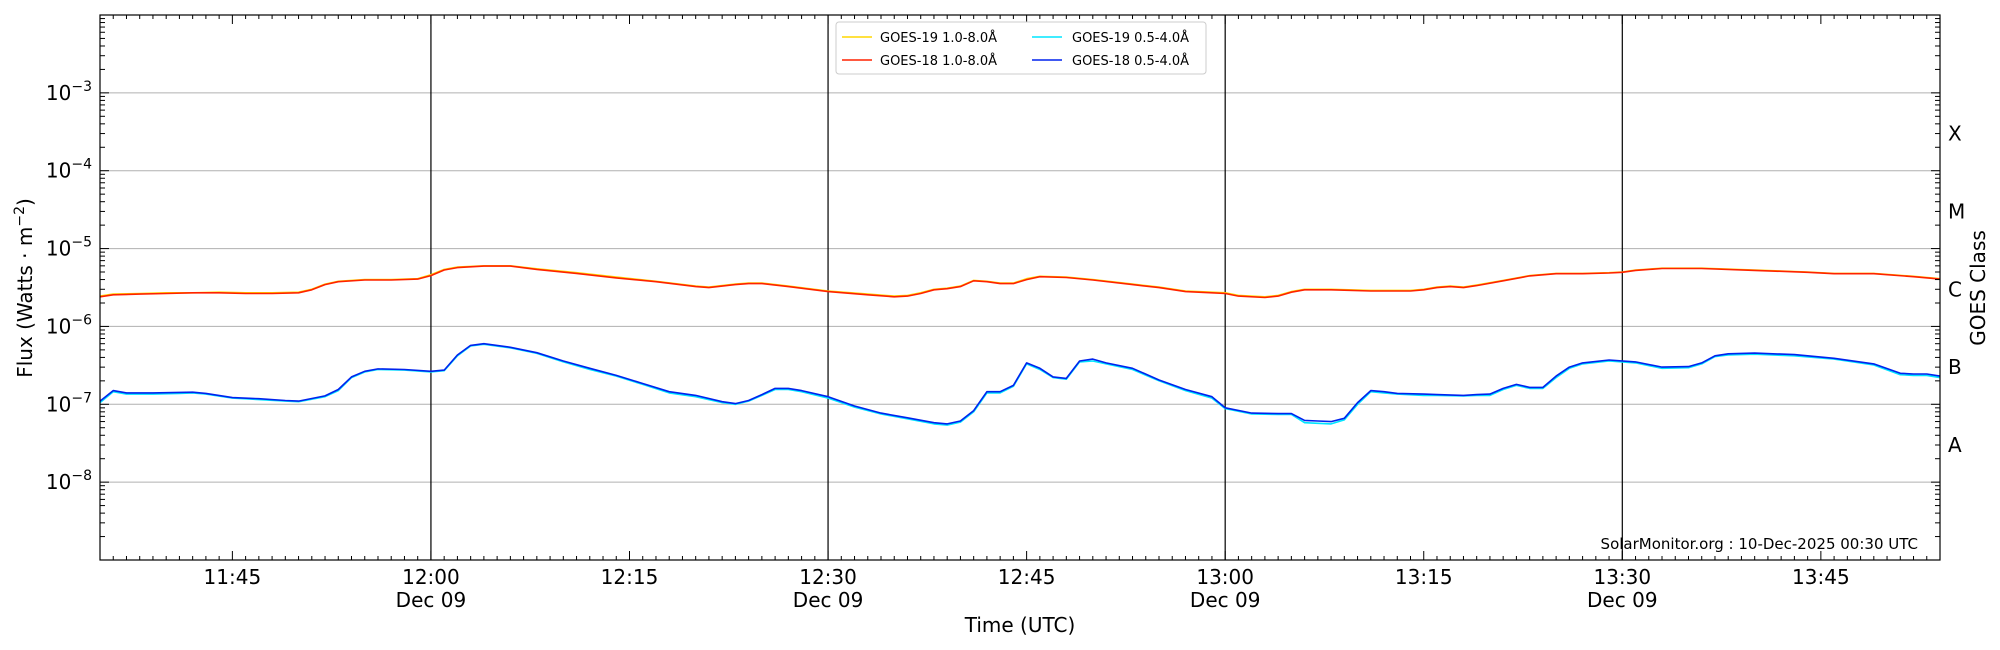 The width and height of the screenshot is (2000, 650). Describe the element at coordinates (20, 216) in the screenshot. I see `y-axis-title-exponent: −2` at that location.